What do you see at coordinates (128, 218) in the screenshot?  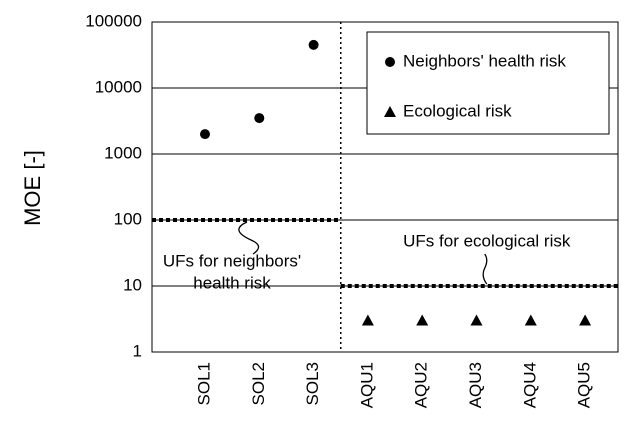 I see `y-tick-label: 100` at bounding box center [128, 218].